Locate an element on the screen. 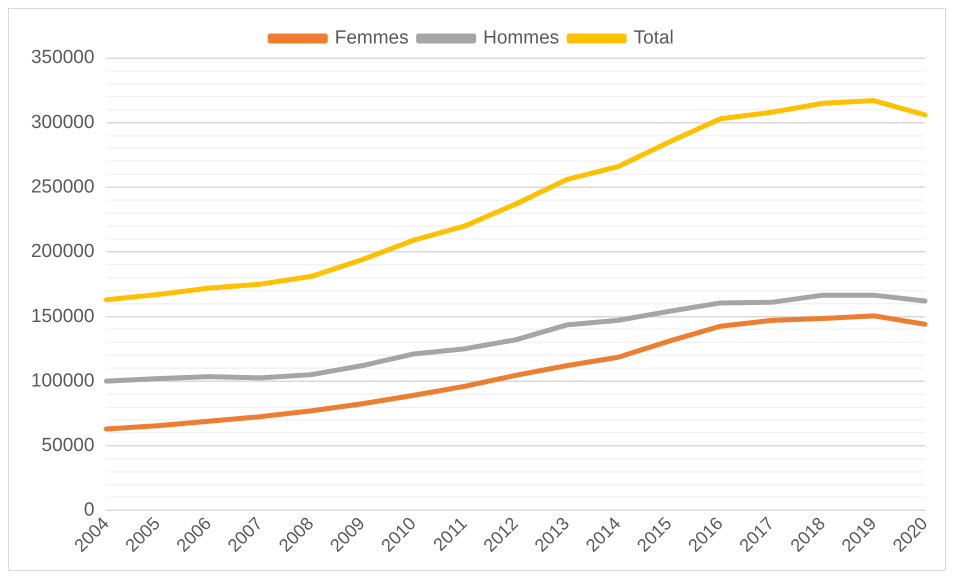  legend-label: Total is located at coordinates (654, 38).